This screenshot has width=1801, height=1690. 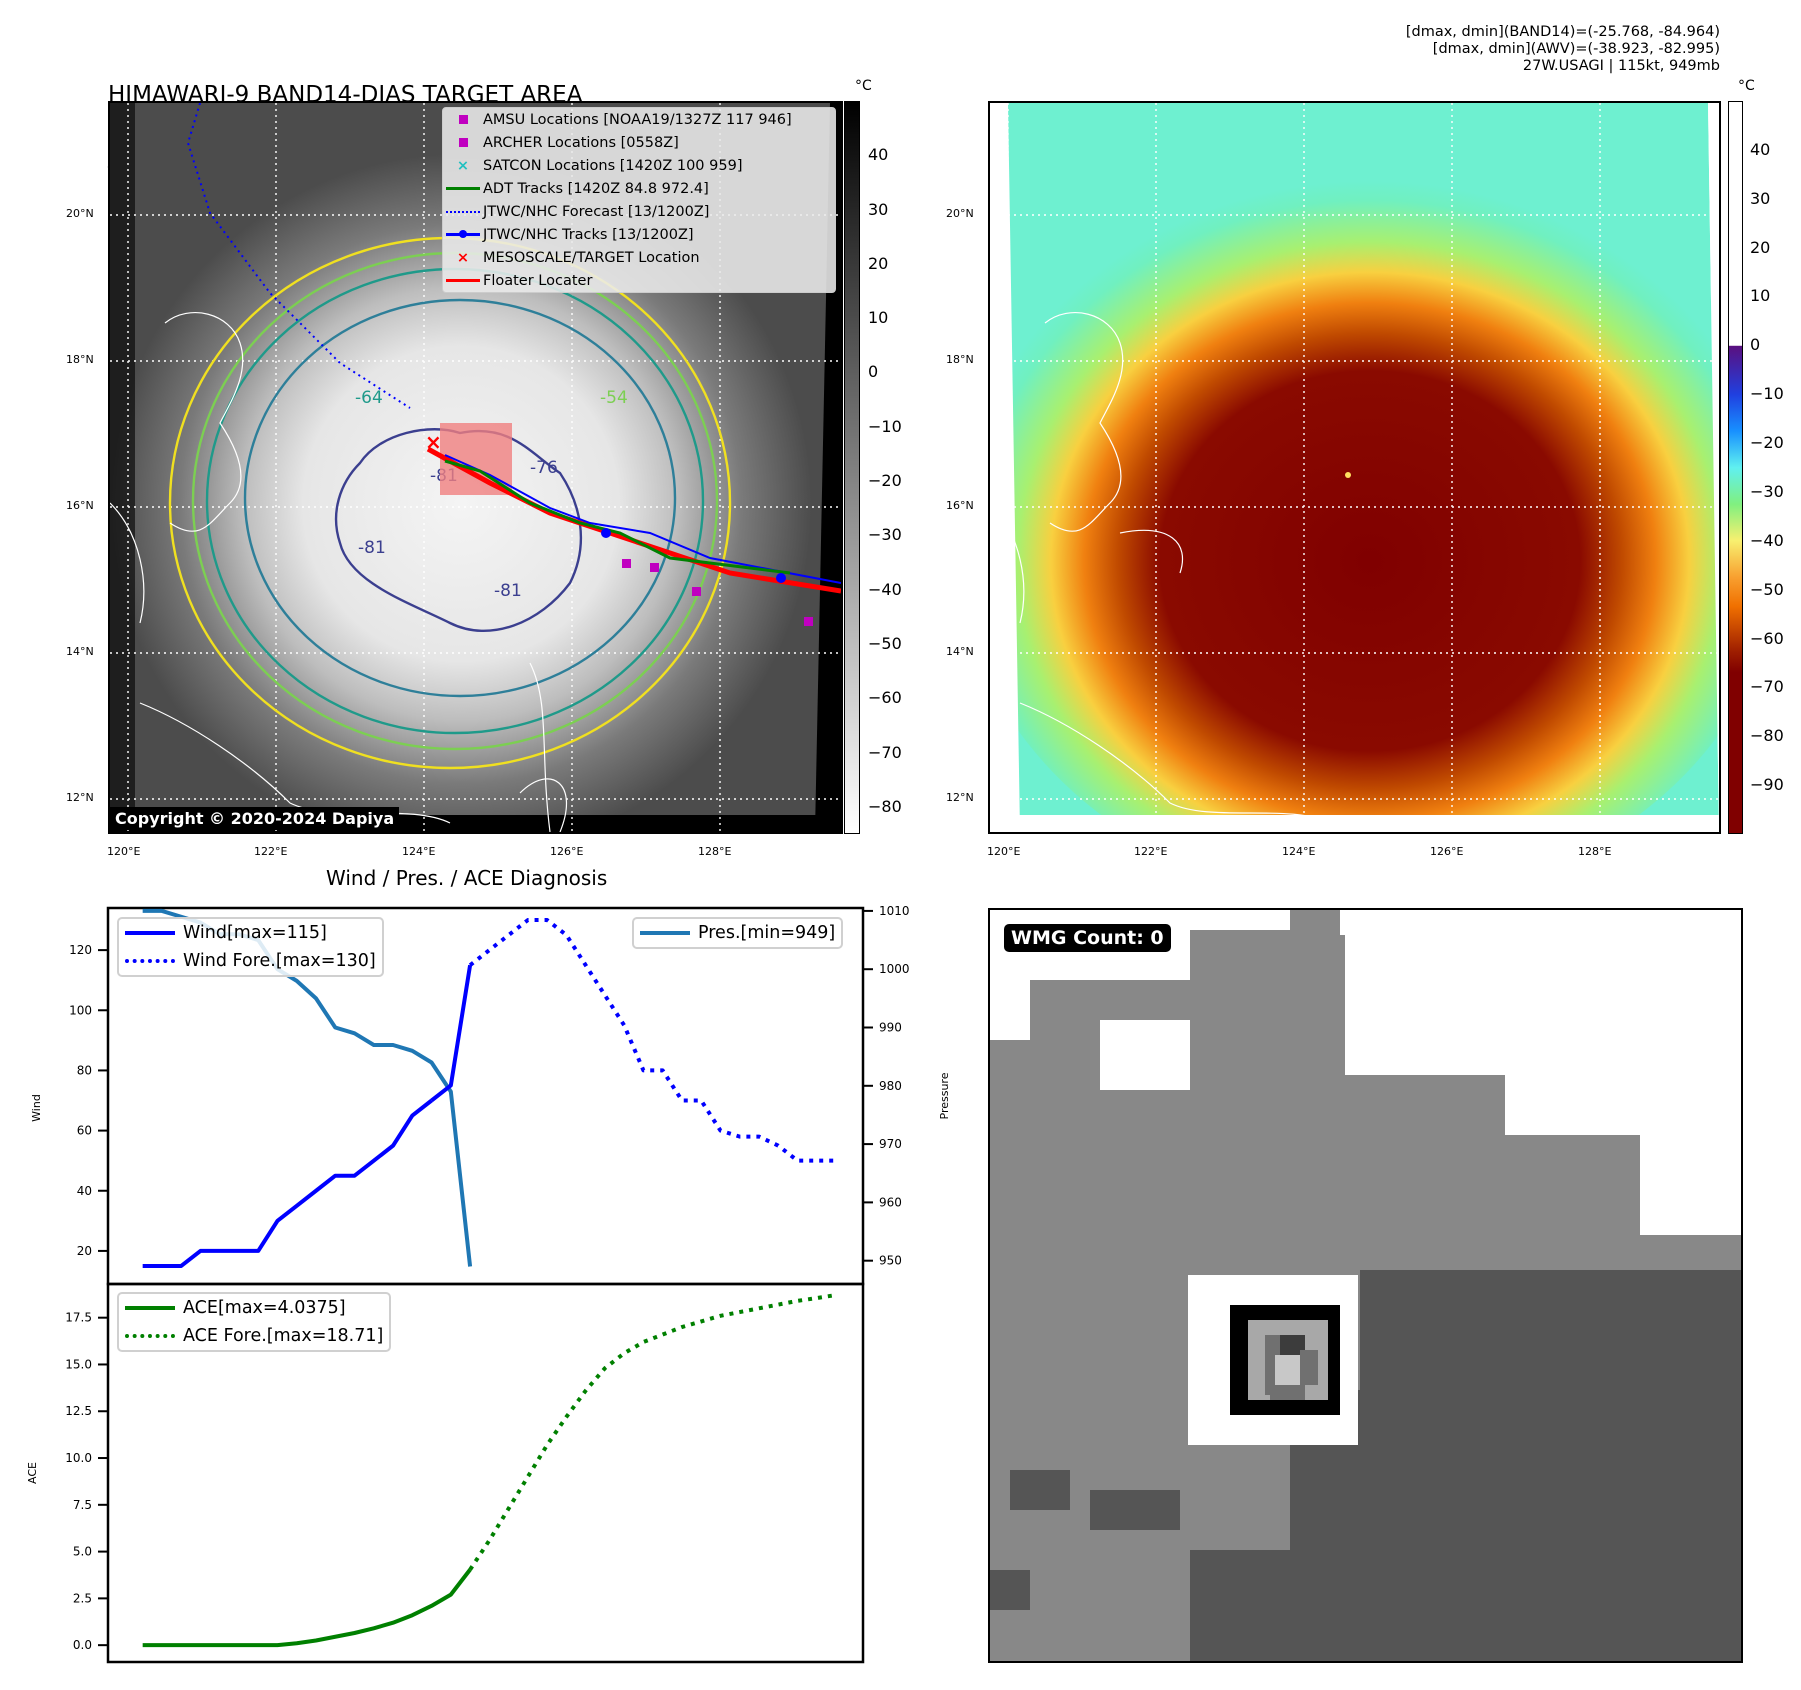 I want to click on legend-item-pressure: Pres.[min=949], so click(x=737, y=933).